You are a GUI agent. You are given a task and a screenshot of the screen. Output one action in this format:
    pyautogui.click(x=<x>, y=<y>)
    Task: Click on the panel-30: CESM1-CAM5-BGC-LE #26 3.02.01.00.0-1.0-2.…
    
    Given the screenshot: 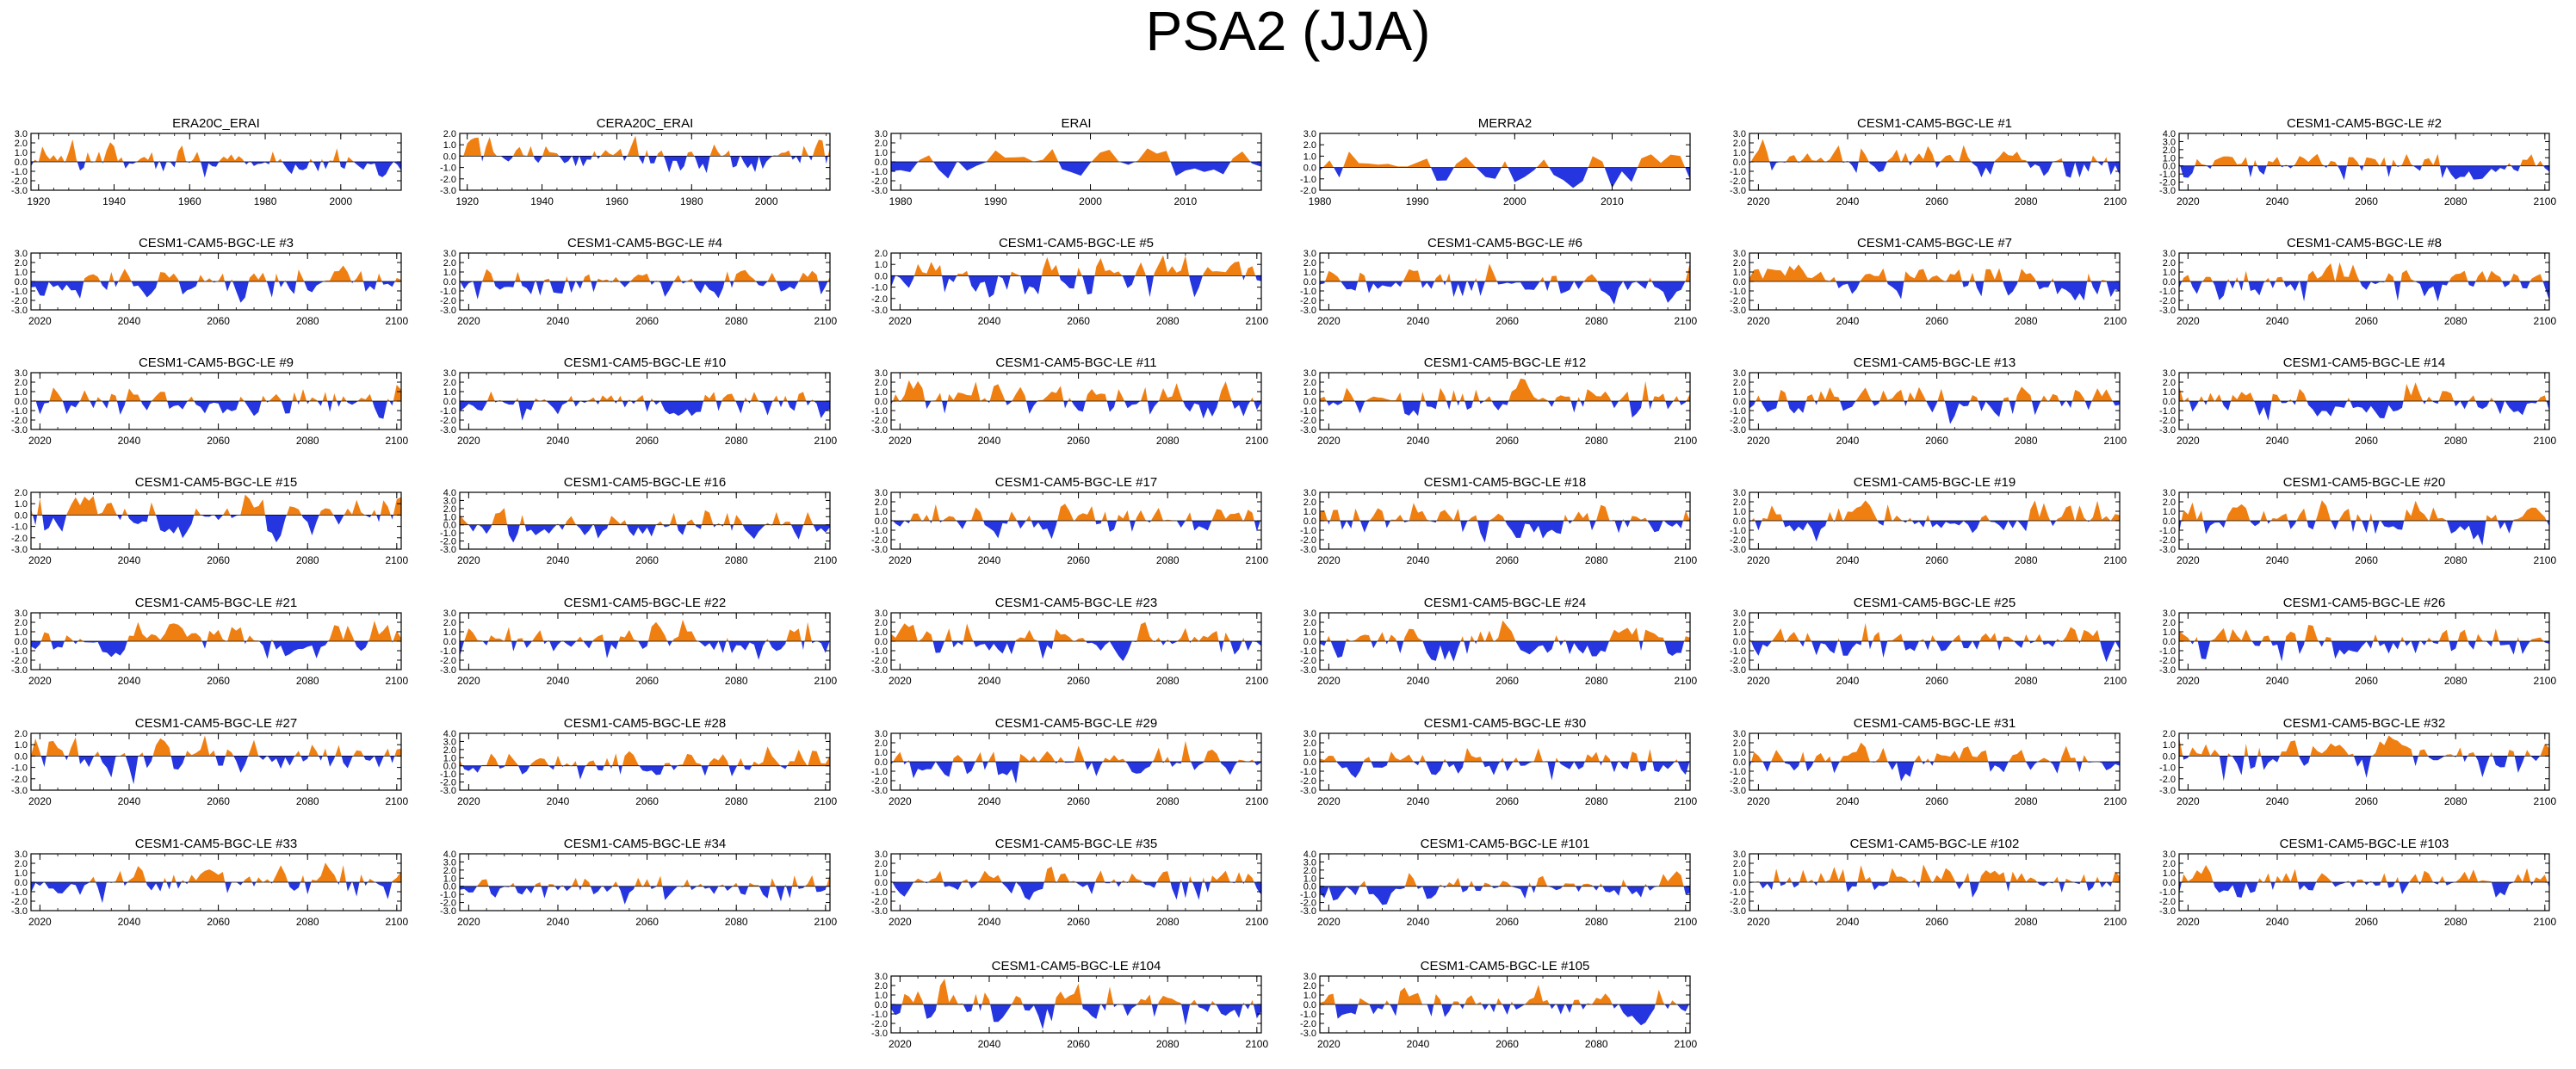 What is the action you would take?
    pyautogui.click(x=2357, y=642)
    